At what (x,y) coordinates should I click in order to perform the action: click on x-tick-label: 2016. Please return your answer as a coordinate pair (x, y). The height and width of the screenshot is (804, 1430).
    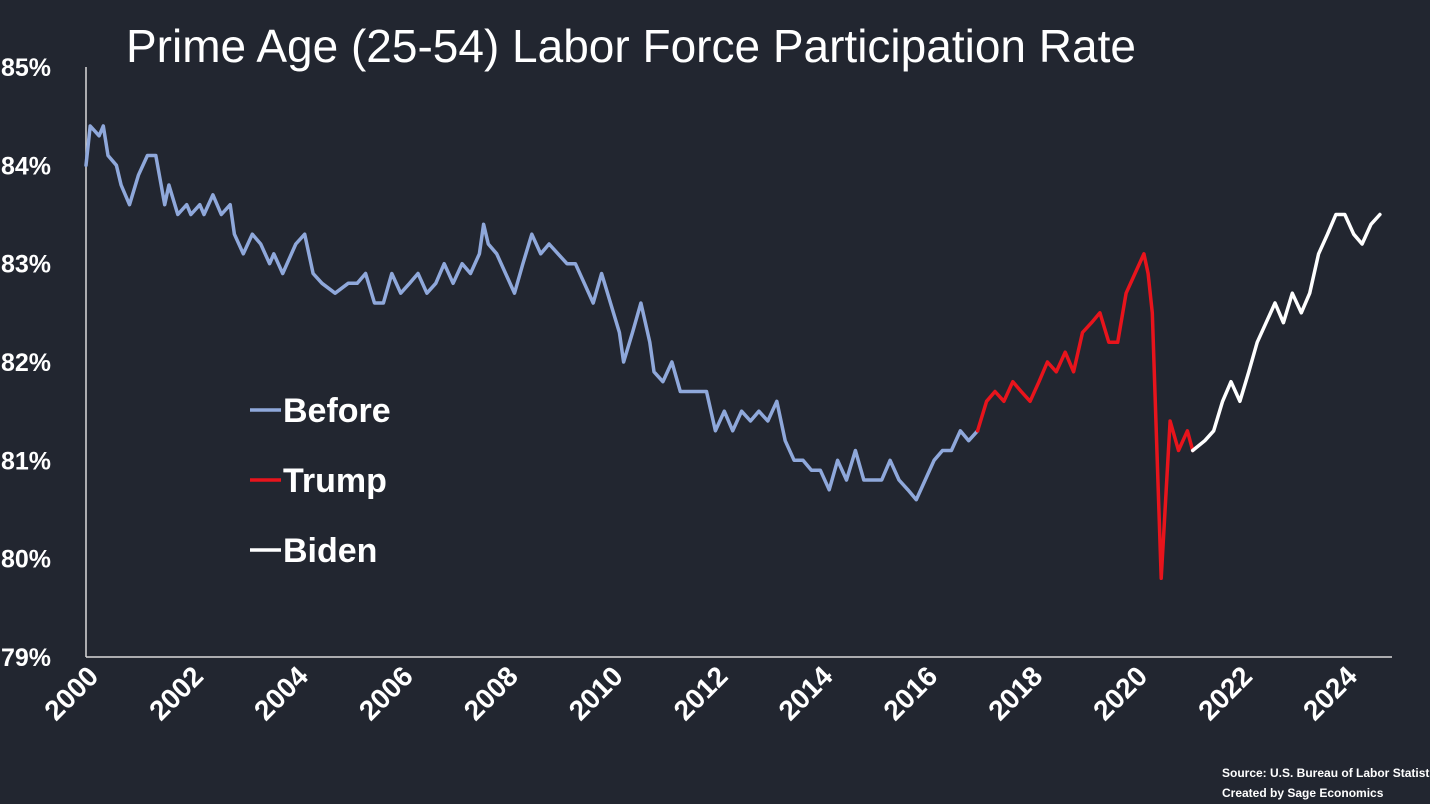
    Looking at the image, I should click on (910, 693).